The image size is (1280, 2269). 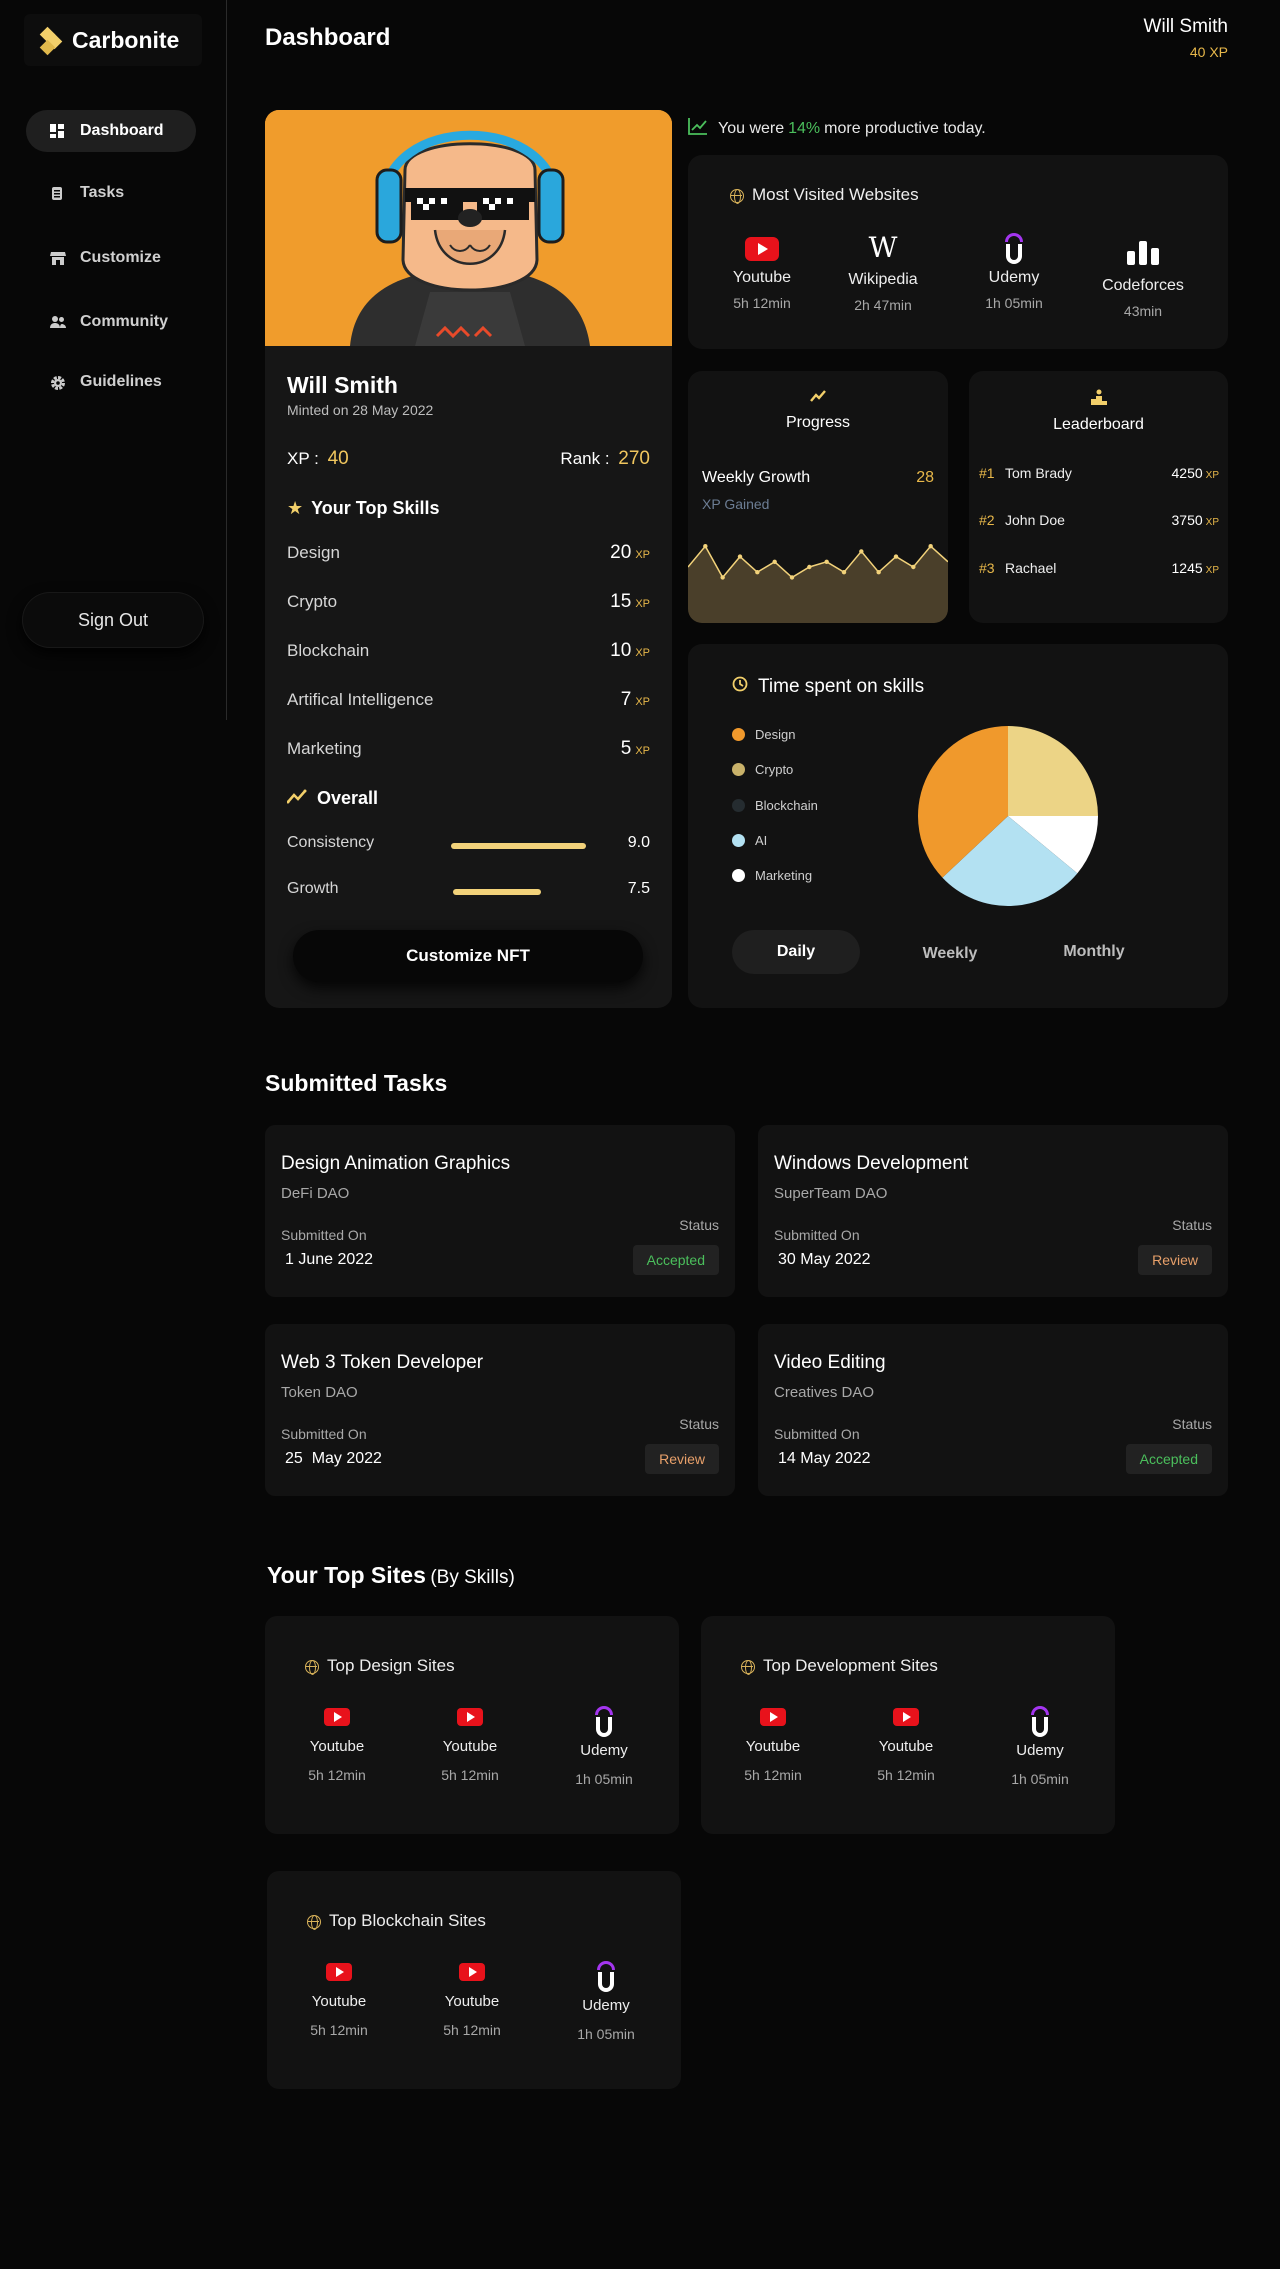 What do you see at coordinates (1099, 568) in the screenshot?
I see `leaderboard-row: #3 Rachael 1245 XP` at bounding box center [1099, 568].